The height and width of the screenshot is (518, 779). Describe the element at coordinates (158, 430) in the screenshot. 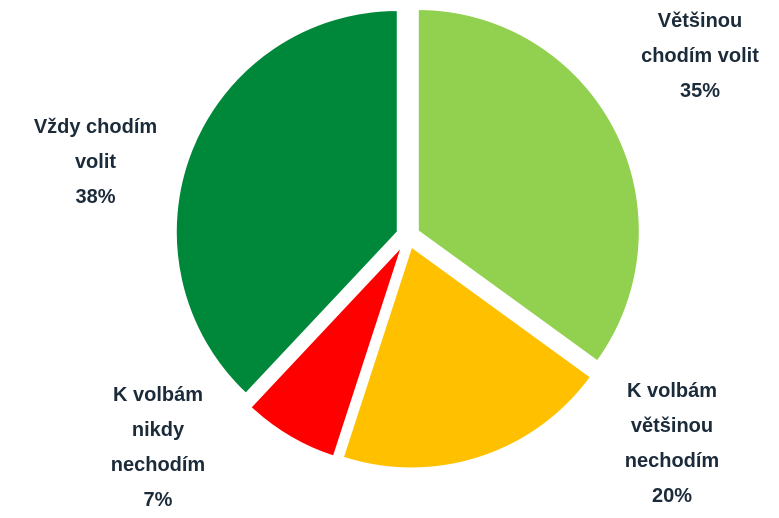

I see `category-label: K volbám nikdy nechodím` at that location.